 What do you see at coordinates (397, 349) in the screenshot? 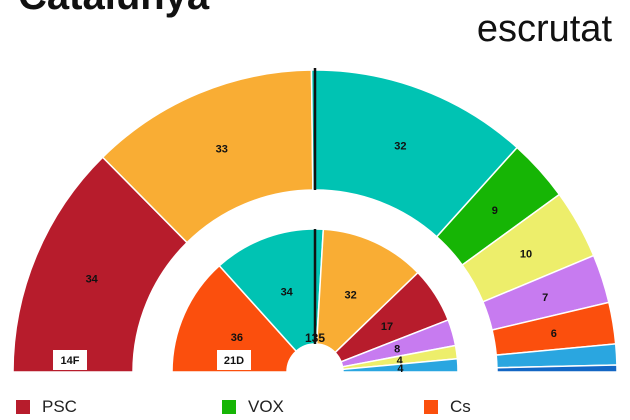
I see `inner-seat-count-5: 8` at bounding box center [397, 349].